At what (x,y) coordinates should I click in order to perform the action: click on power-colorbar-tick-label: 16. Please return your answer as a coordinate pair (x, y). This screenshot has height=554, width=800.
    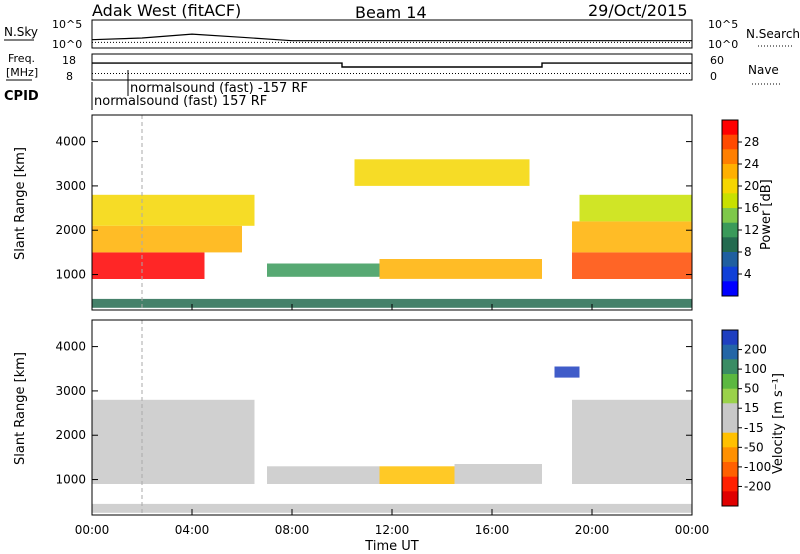
    Looking at the image, I should click on (751, 208).